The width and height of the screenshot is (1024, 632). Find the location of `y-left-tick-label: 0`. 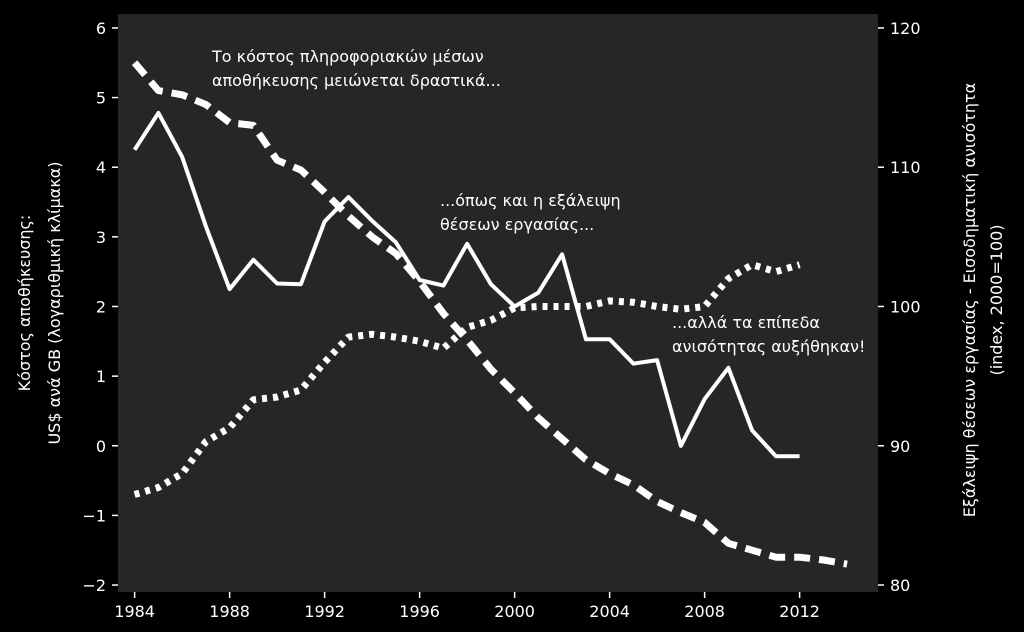

y-left-tick-label: 0 is located at coordinates (101, 446).